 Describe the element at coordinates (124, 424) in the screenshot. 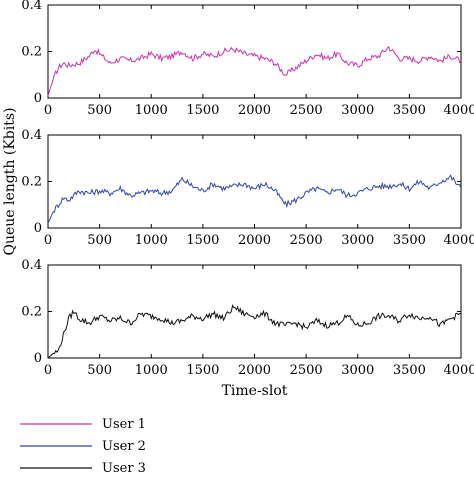

I see `legend-label: User 1` at that location.